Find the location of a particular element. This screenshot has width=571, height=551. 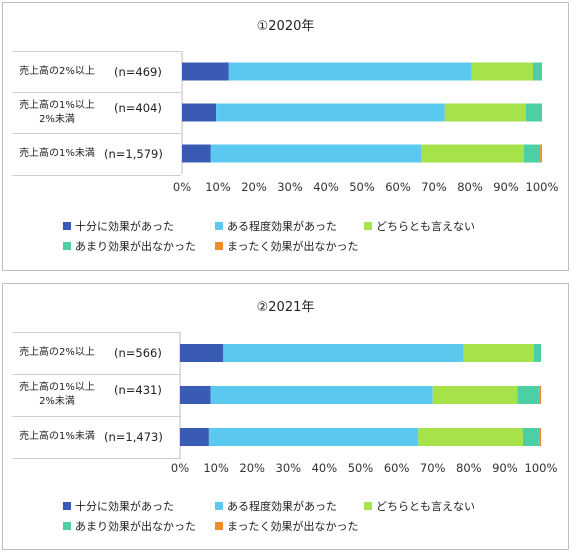

sample-size-label: (n=431) is located at coordinates (138, 390).